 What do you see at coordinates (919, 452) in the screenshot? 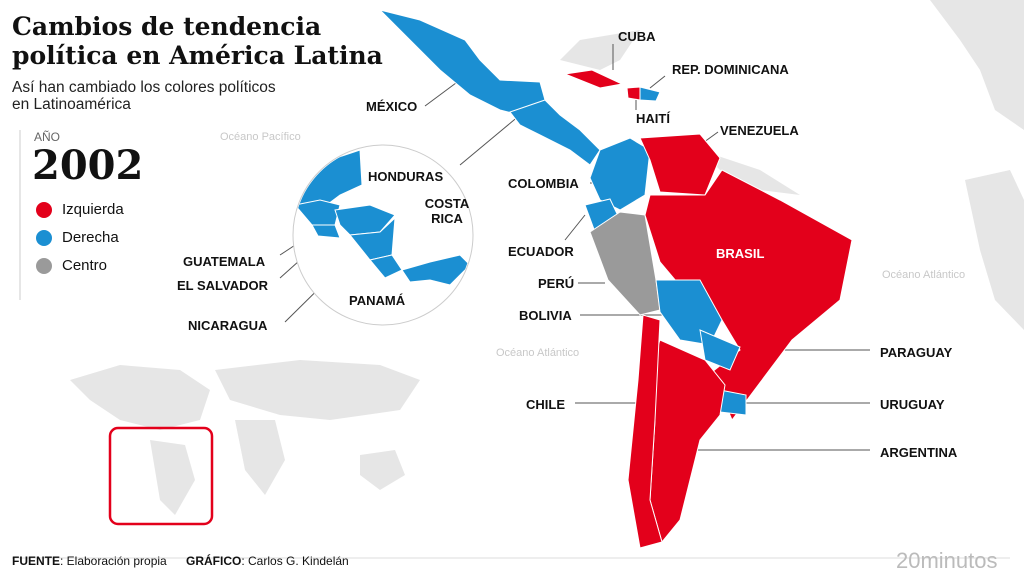
I see `country-label: ARGENTINA` at bounding box center [919, 452].